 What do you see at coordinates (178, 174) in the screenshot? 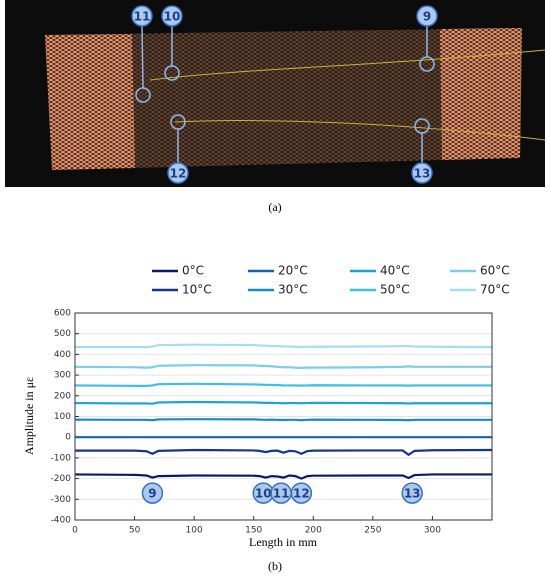
I see `photo-label: 12` at bounding box center [178, 174].